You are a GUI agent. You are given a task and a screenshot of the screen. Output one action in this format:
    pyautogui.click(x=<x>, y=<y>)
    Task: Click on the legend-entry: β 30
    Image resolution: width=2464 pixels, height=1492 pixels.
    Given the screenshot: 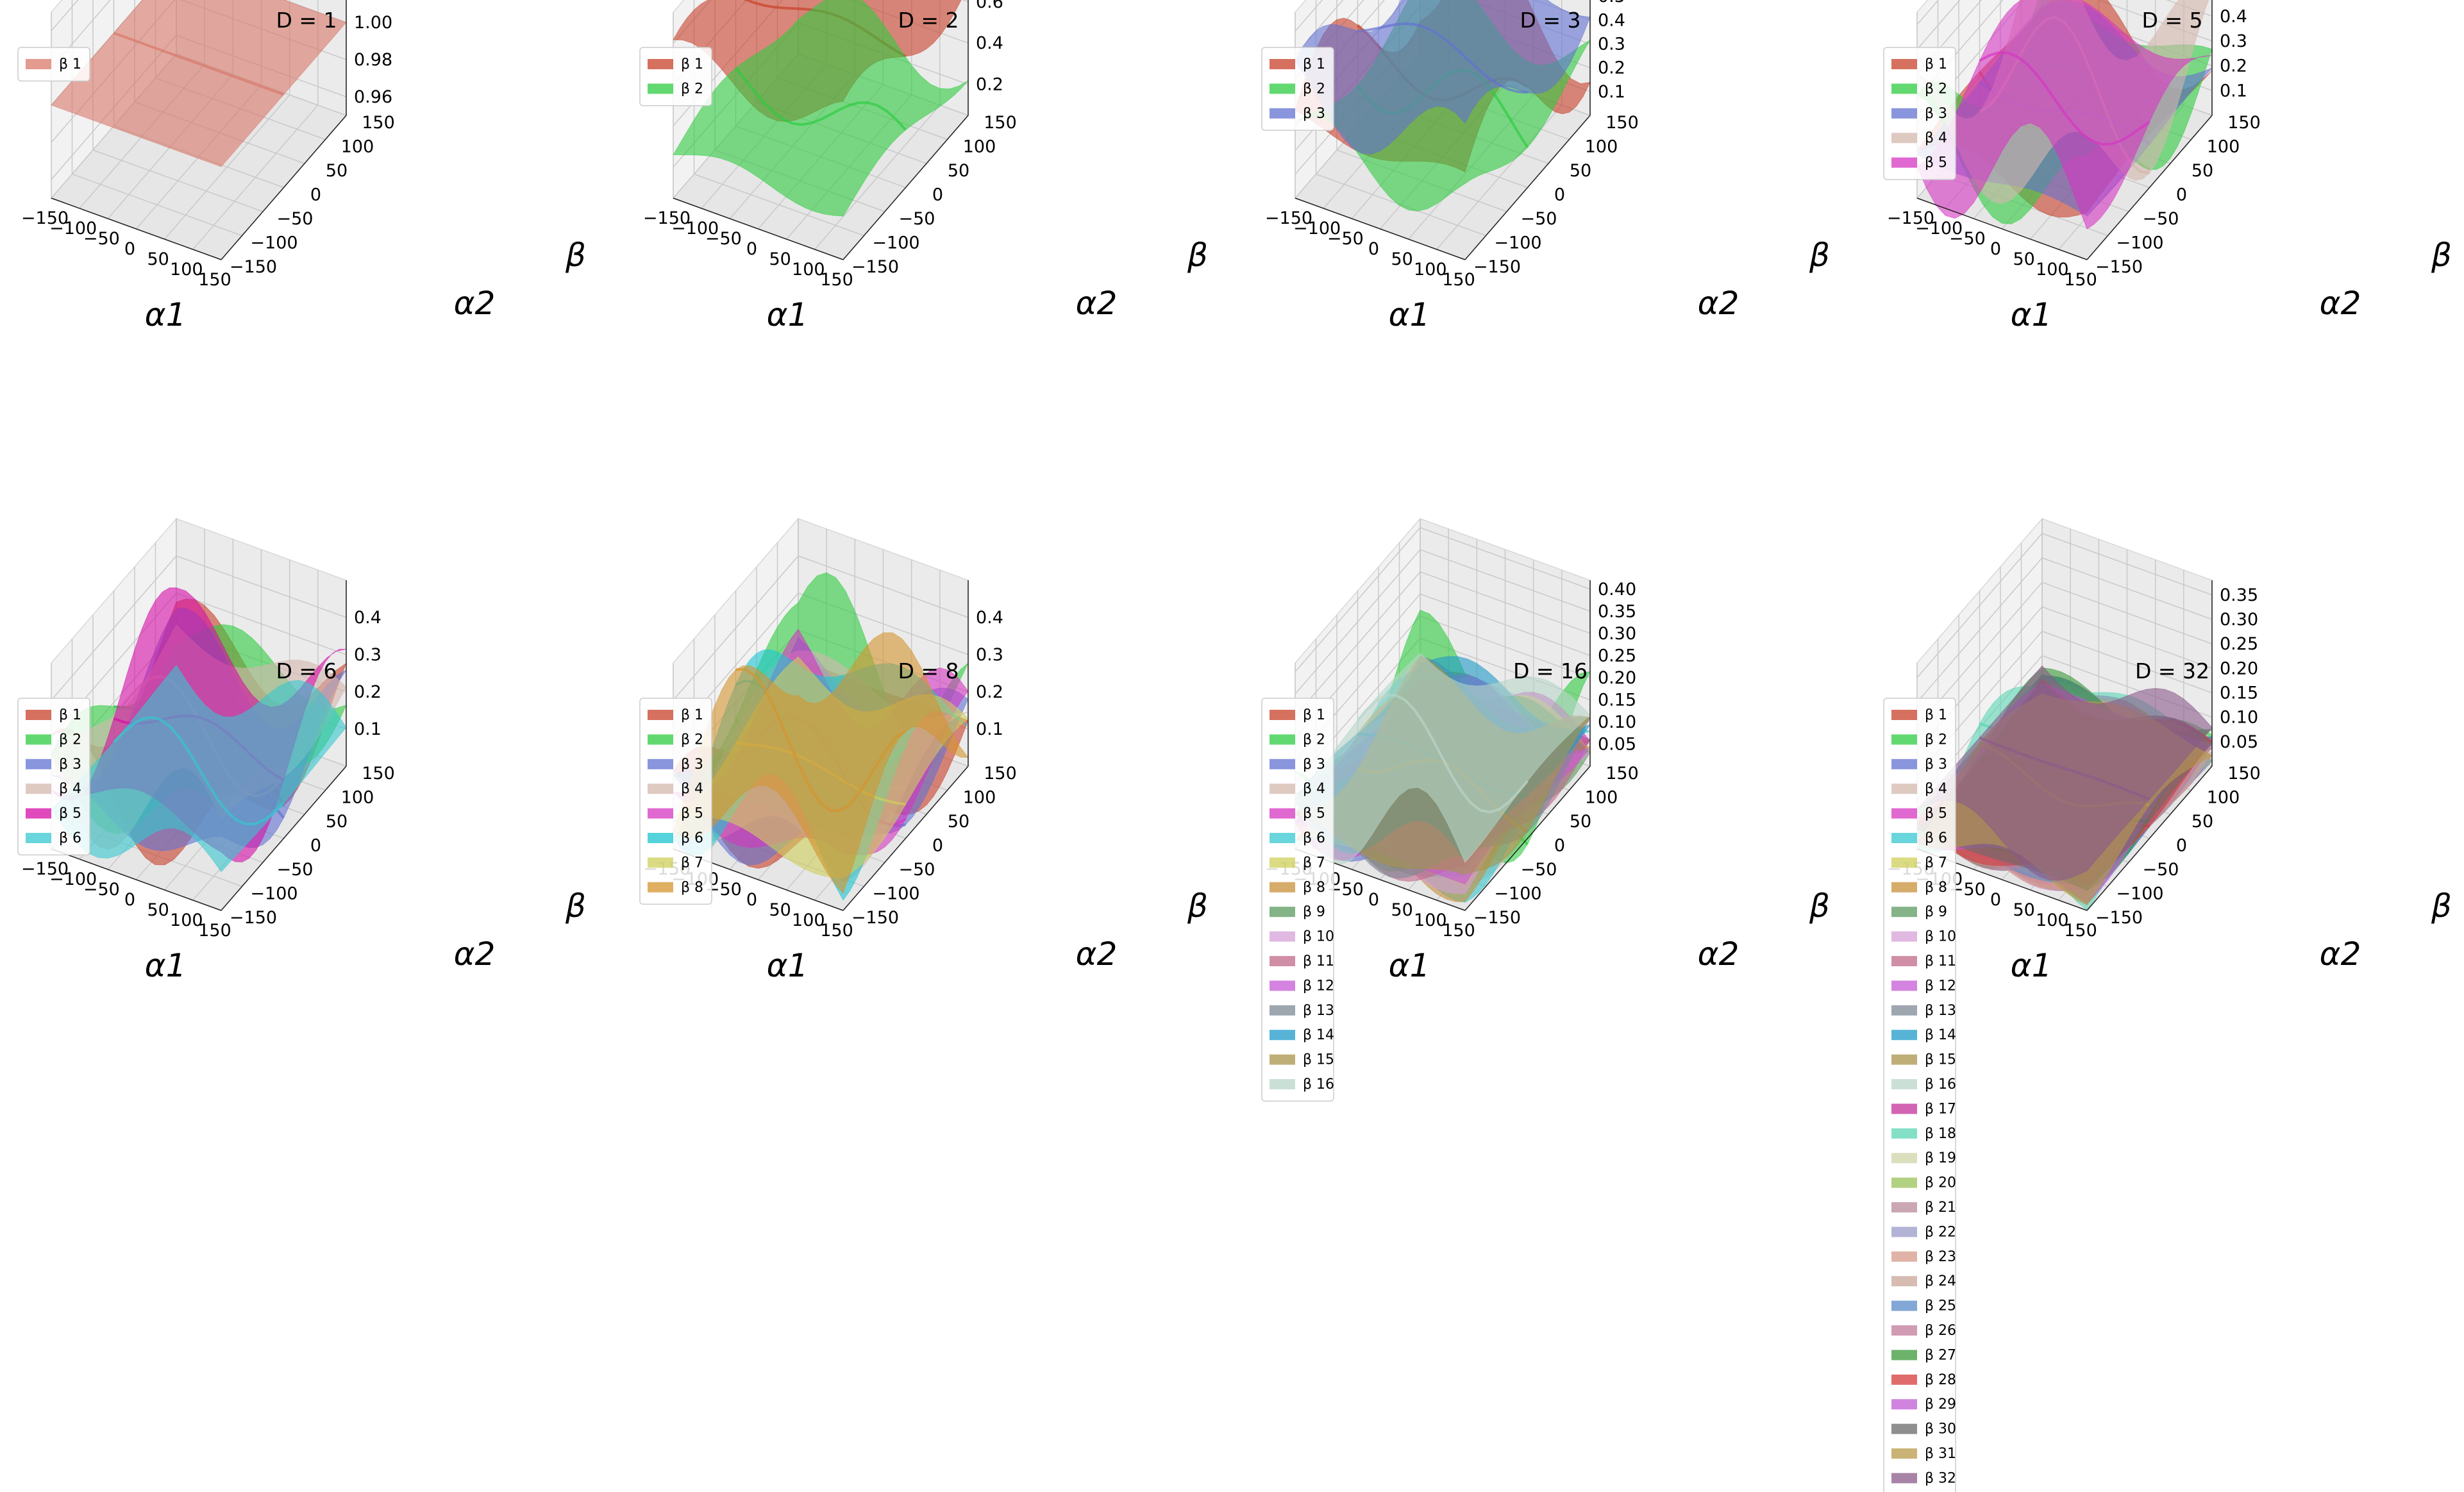 What is the action you would take?
    pyautogui.click(x=1940, y=1429)
    